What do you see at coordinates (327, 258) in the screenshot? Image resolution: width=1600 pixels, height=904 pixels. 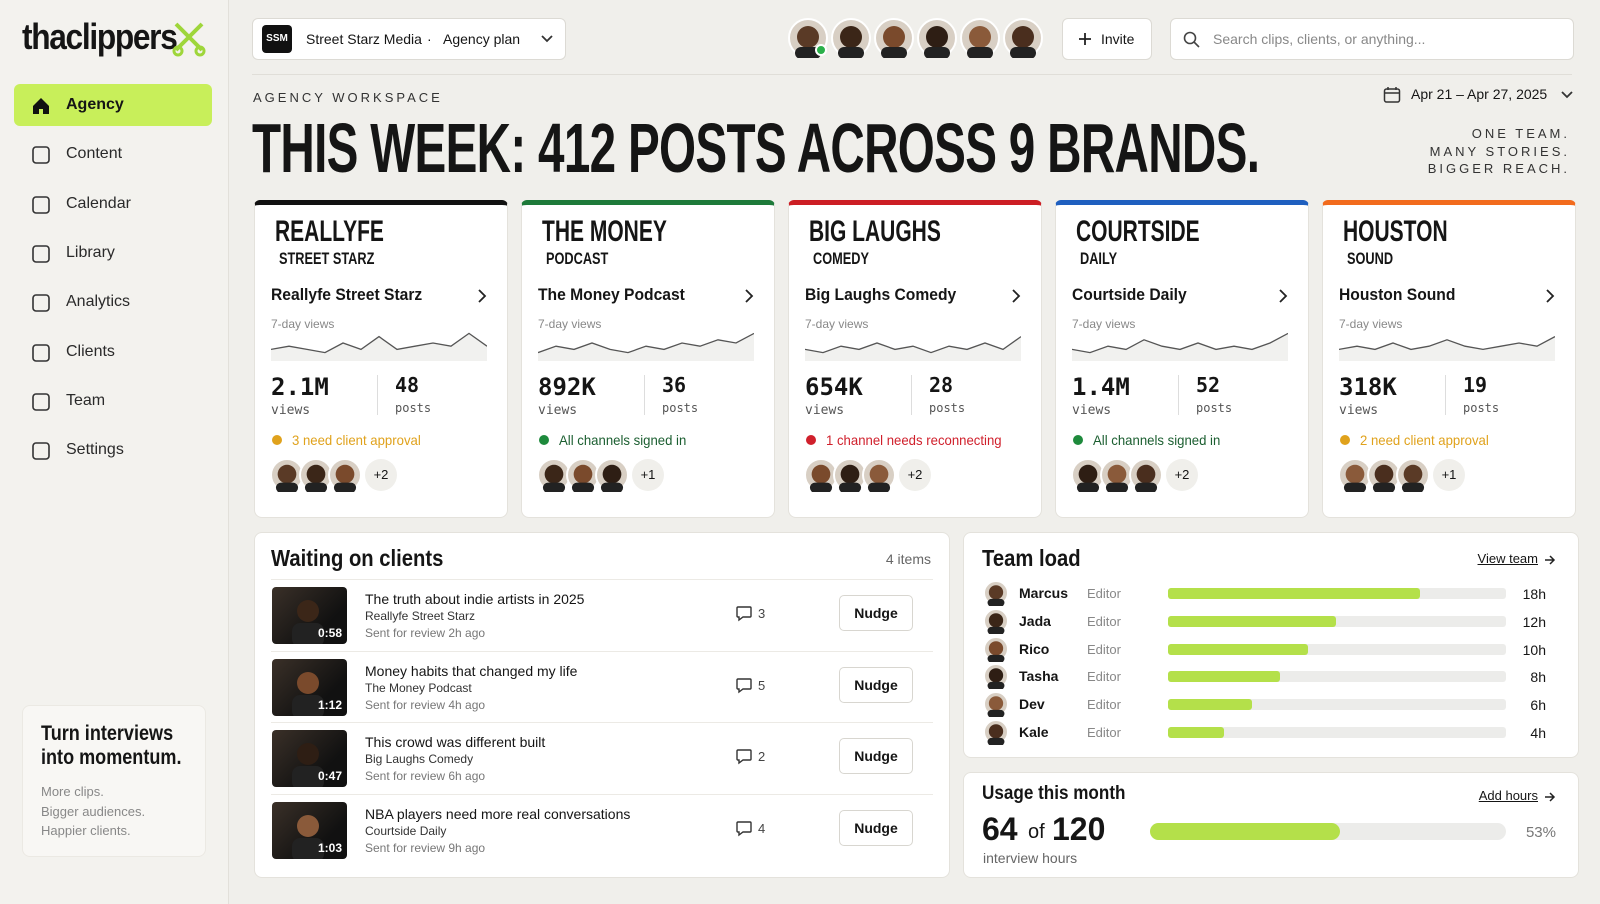 I see `brand-logo: STREET STARZ` at bounding box center [327, 258].